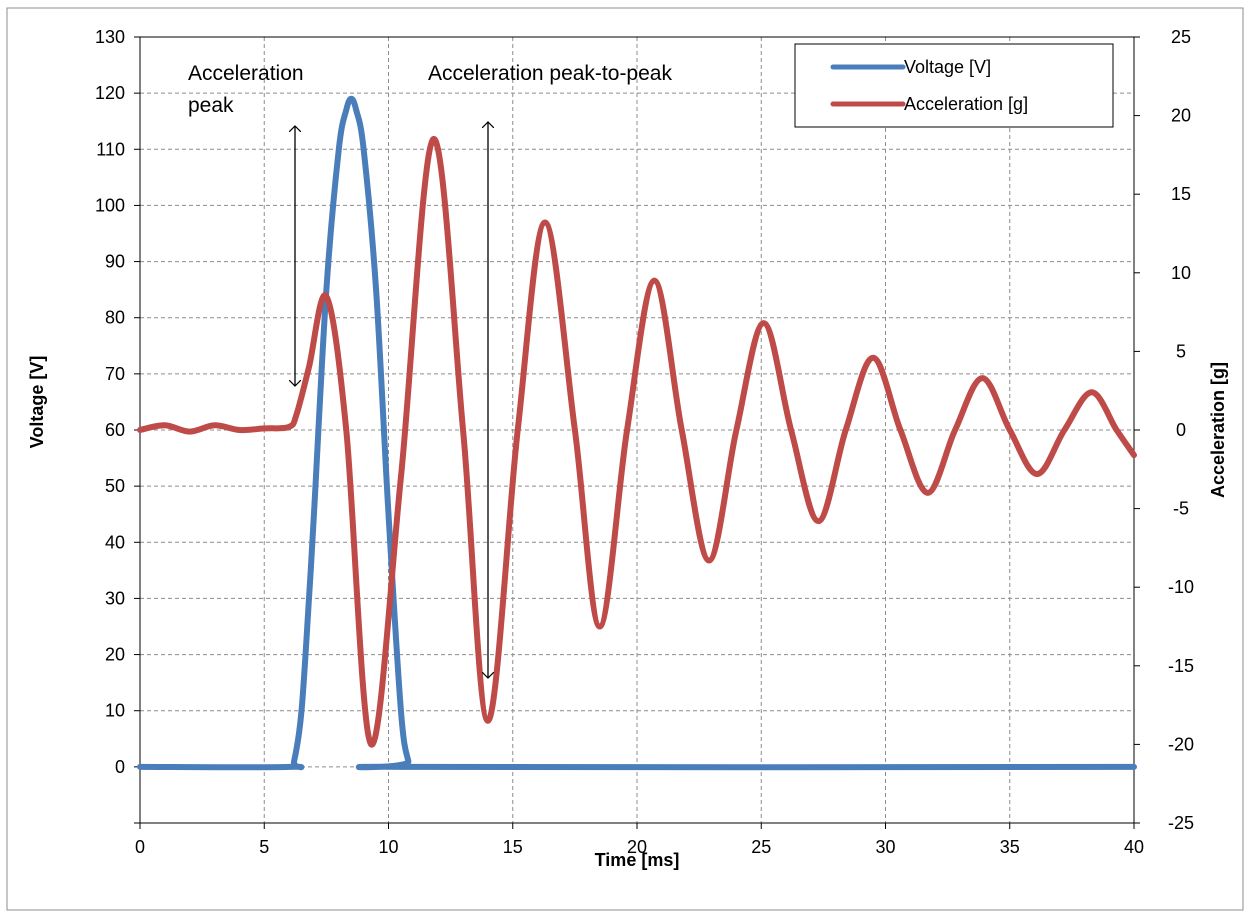 Image resolution: width=1250 pixels, height=918 pixels. What do you see at coordinates (947, 67) in the screenshot?
I see `legend-label-voltage: Voltage [V]` at bounding box center [947, 67].